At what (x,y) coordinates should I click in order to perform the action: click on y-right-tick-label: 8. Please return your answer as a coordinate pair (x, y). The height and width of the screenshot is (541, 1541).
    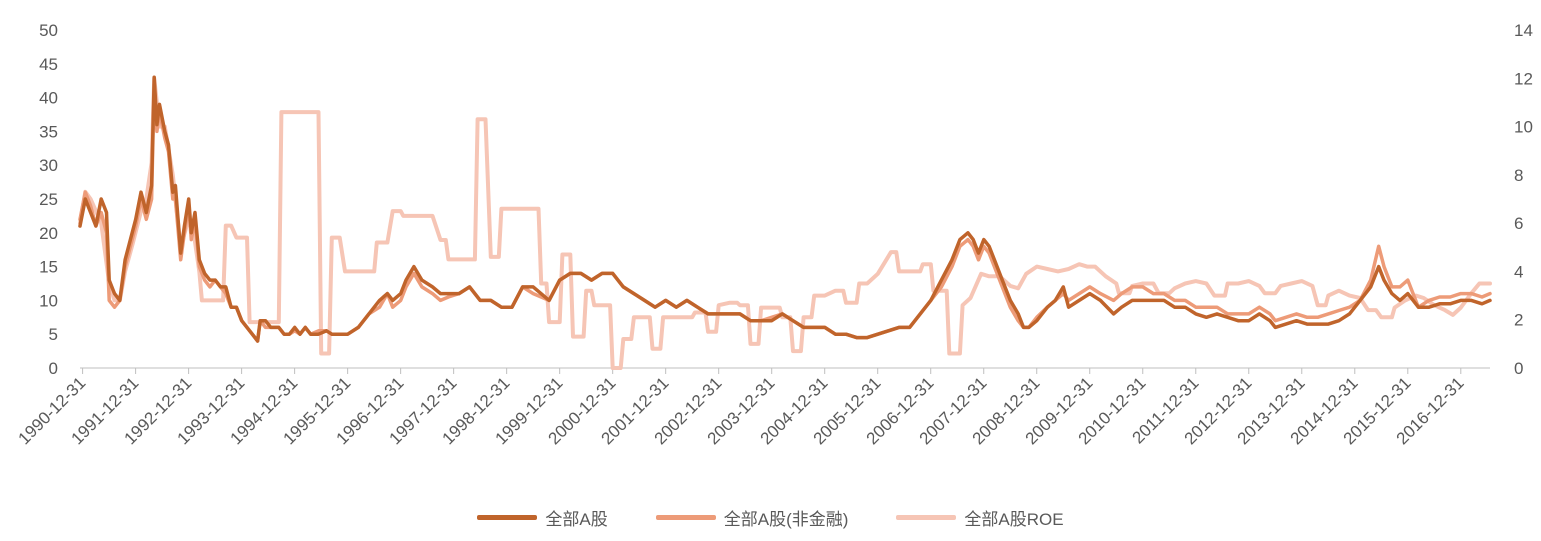
    Looking at the image, I should click on (1518, 175).